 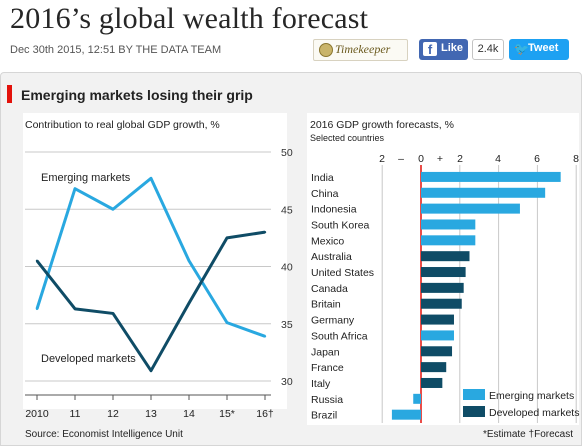 What do you see at coordinates (287, 153) in the screenshot?
I see `line-y-tick-label: 50` at bounding box center [287, 153].